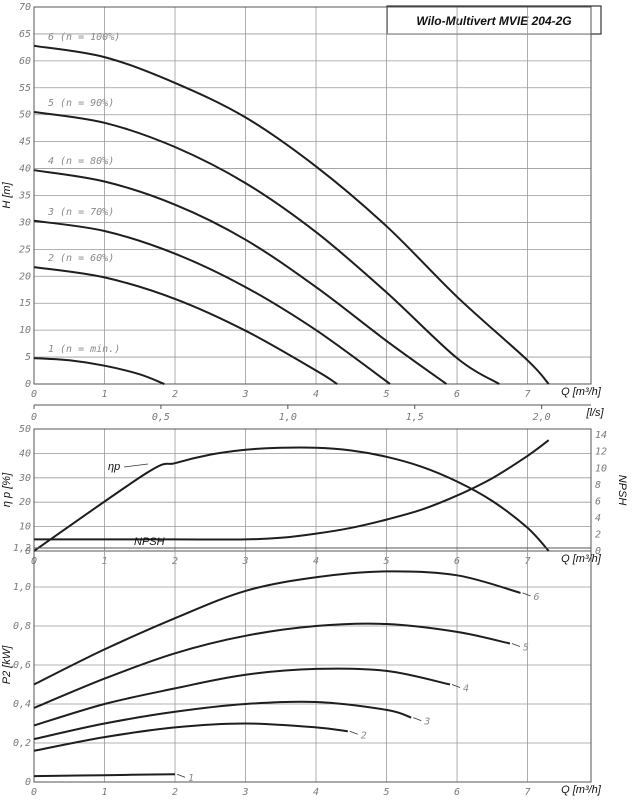 This screenshot has width=633, height=800. What do you see at coordinates (28, 357) in the screenshot?
I see `y-tick-label: 5` at bounding box center [28, 357].